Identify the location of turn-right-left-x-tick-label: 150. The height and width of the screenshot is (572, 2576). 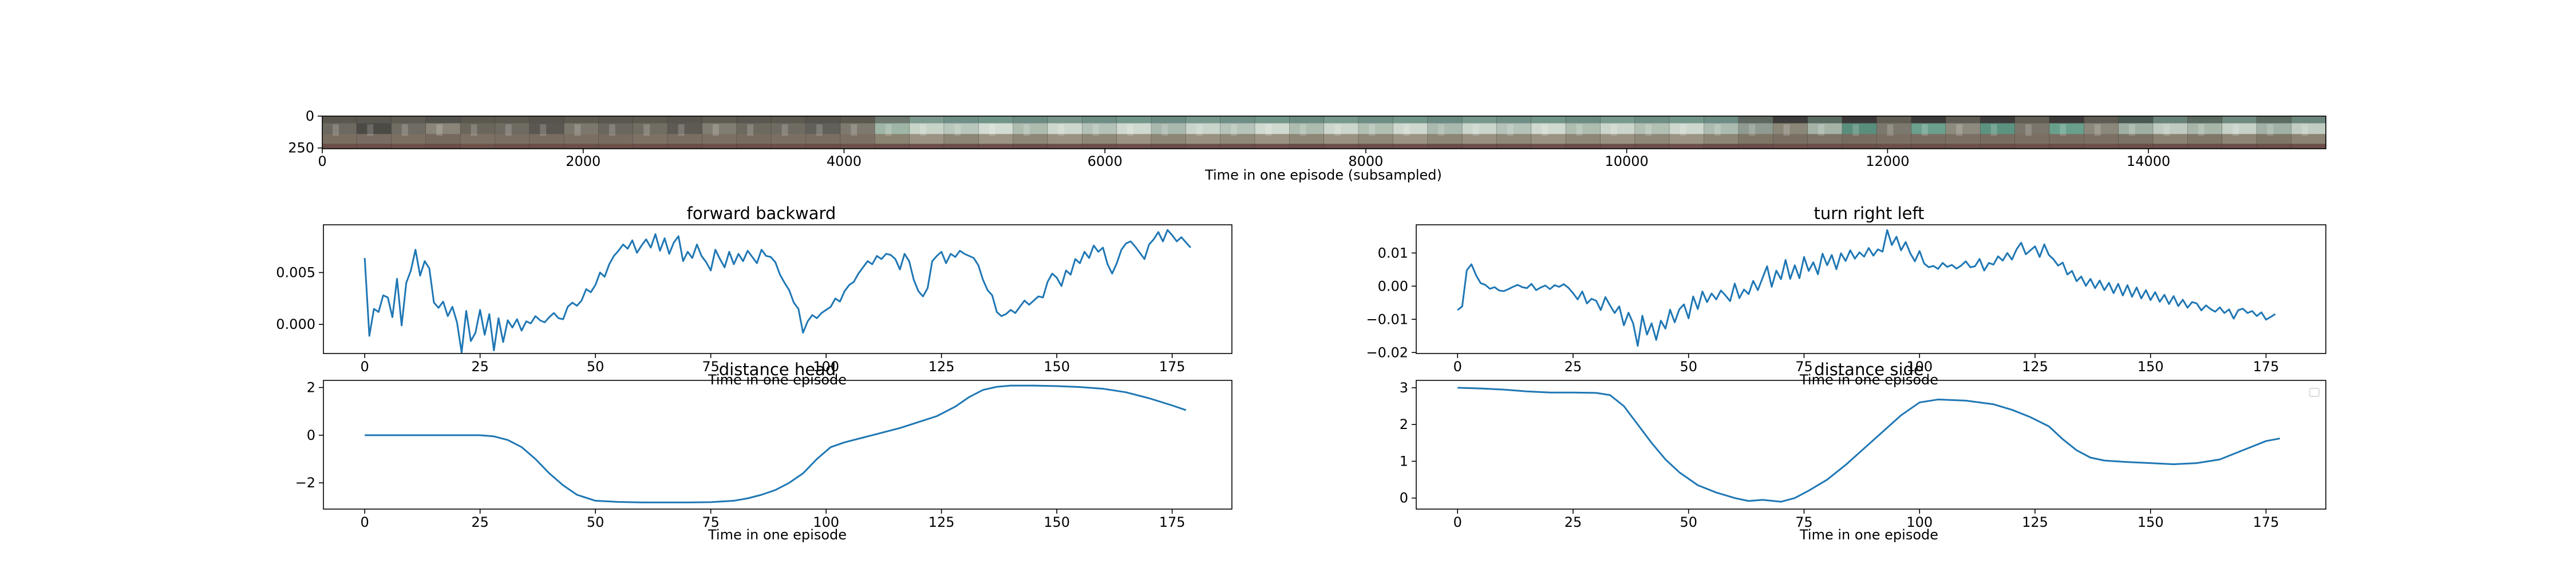
(2151, 367).